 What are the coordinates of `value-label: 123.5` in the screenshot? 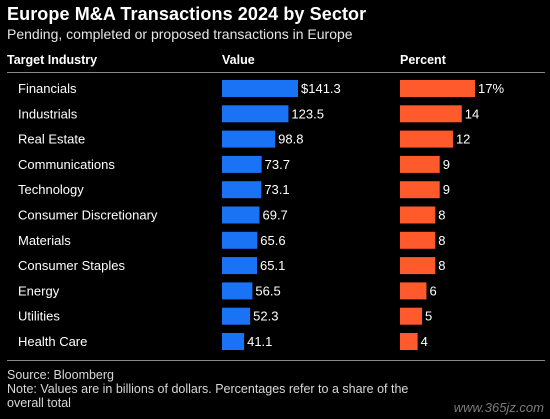 It's located at (307, 113).